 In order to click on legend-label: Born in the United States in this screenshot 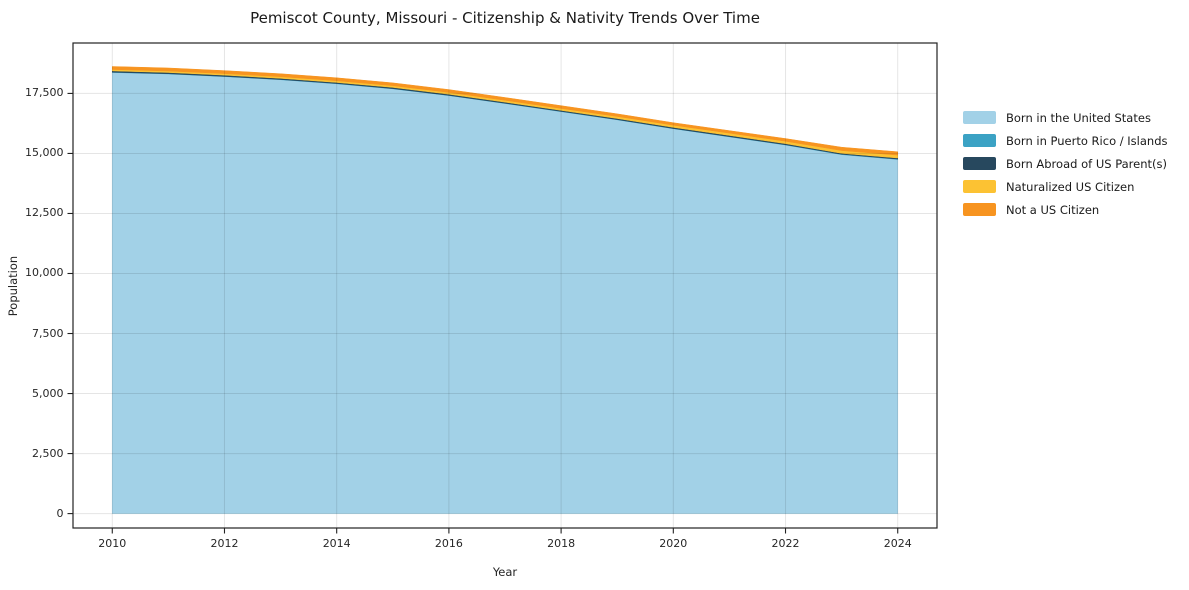, I will do `click(1078, 117)`.